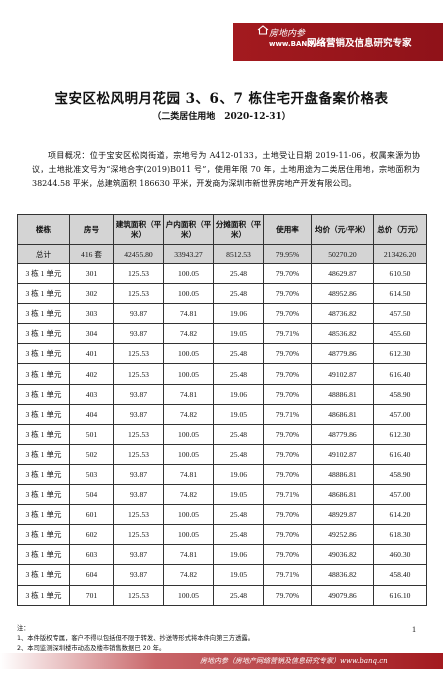 The height and width of the screenshot is (673, 443). What do you see at coordinates (188, 254) in the screenshot?
I see `total-cell: 33943.27` at bounding box center [188, 254].